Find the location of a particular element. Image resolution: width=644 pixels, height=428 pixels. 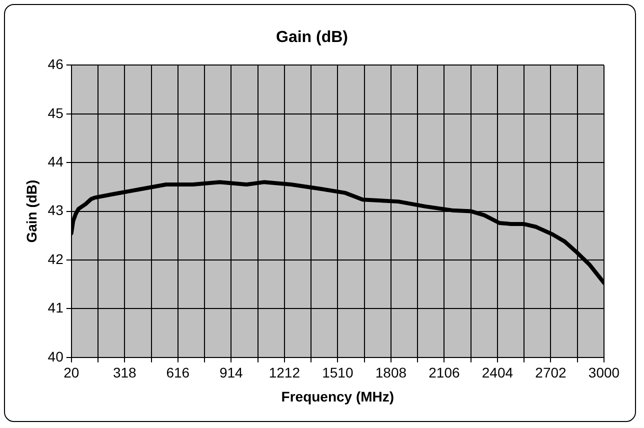

y-tick-label: 44 is located at coordinates (56, 161).